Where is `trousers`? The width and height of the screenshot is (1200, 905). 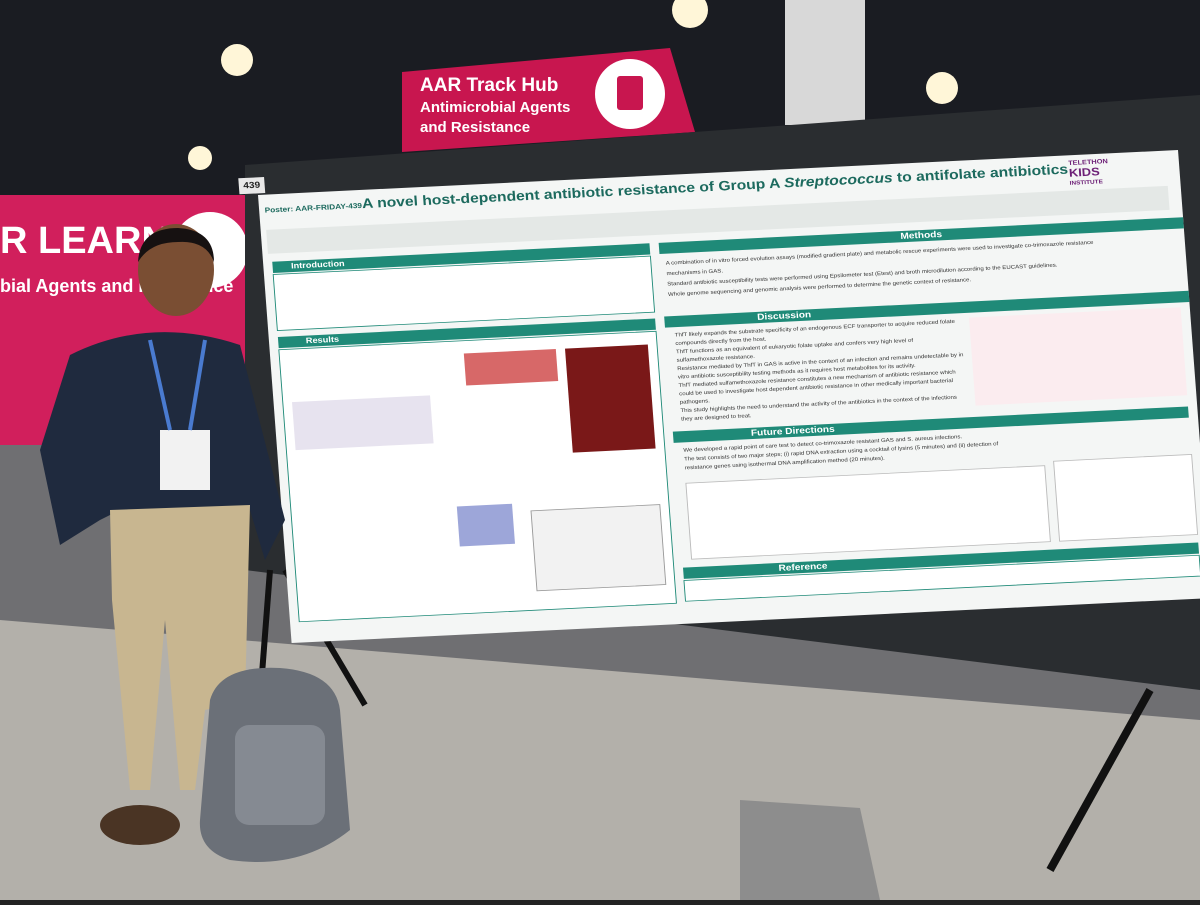 trousers is located at coordinates (180, 647).